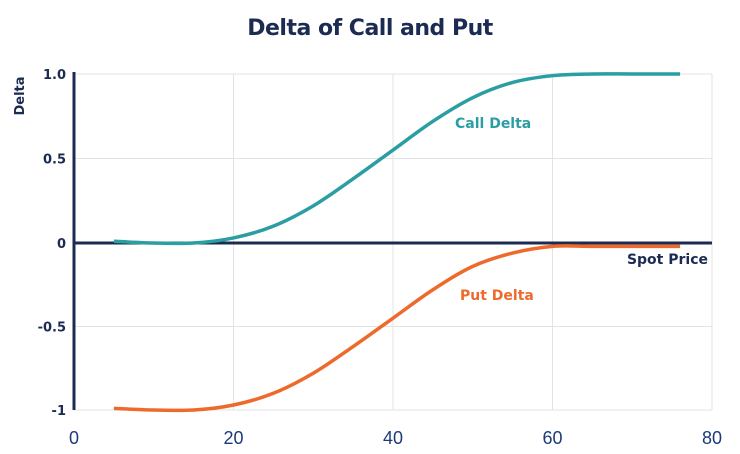 The height and width of the screenshot is (454, 740). What do you see at coordinates (581, 210) in the screenshot?
I see `annotations: Call Delta Put Delta Spot Price` at bounding box center [581, 210].